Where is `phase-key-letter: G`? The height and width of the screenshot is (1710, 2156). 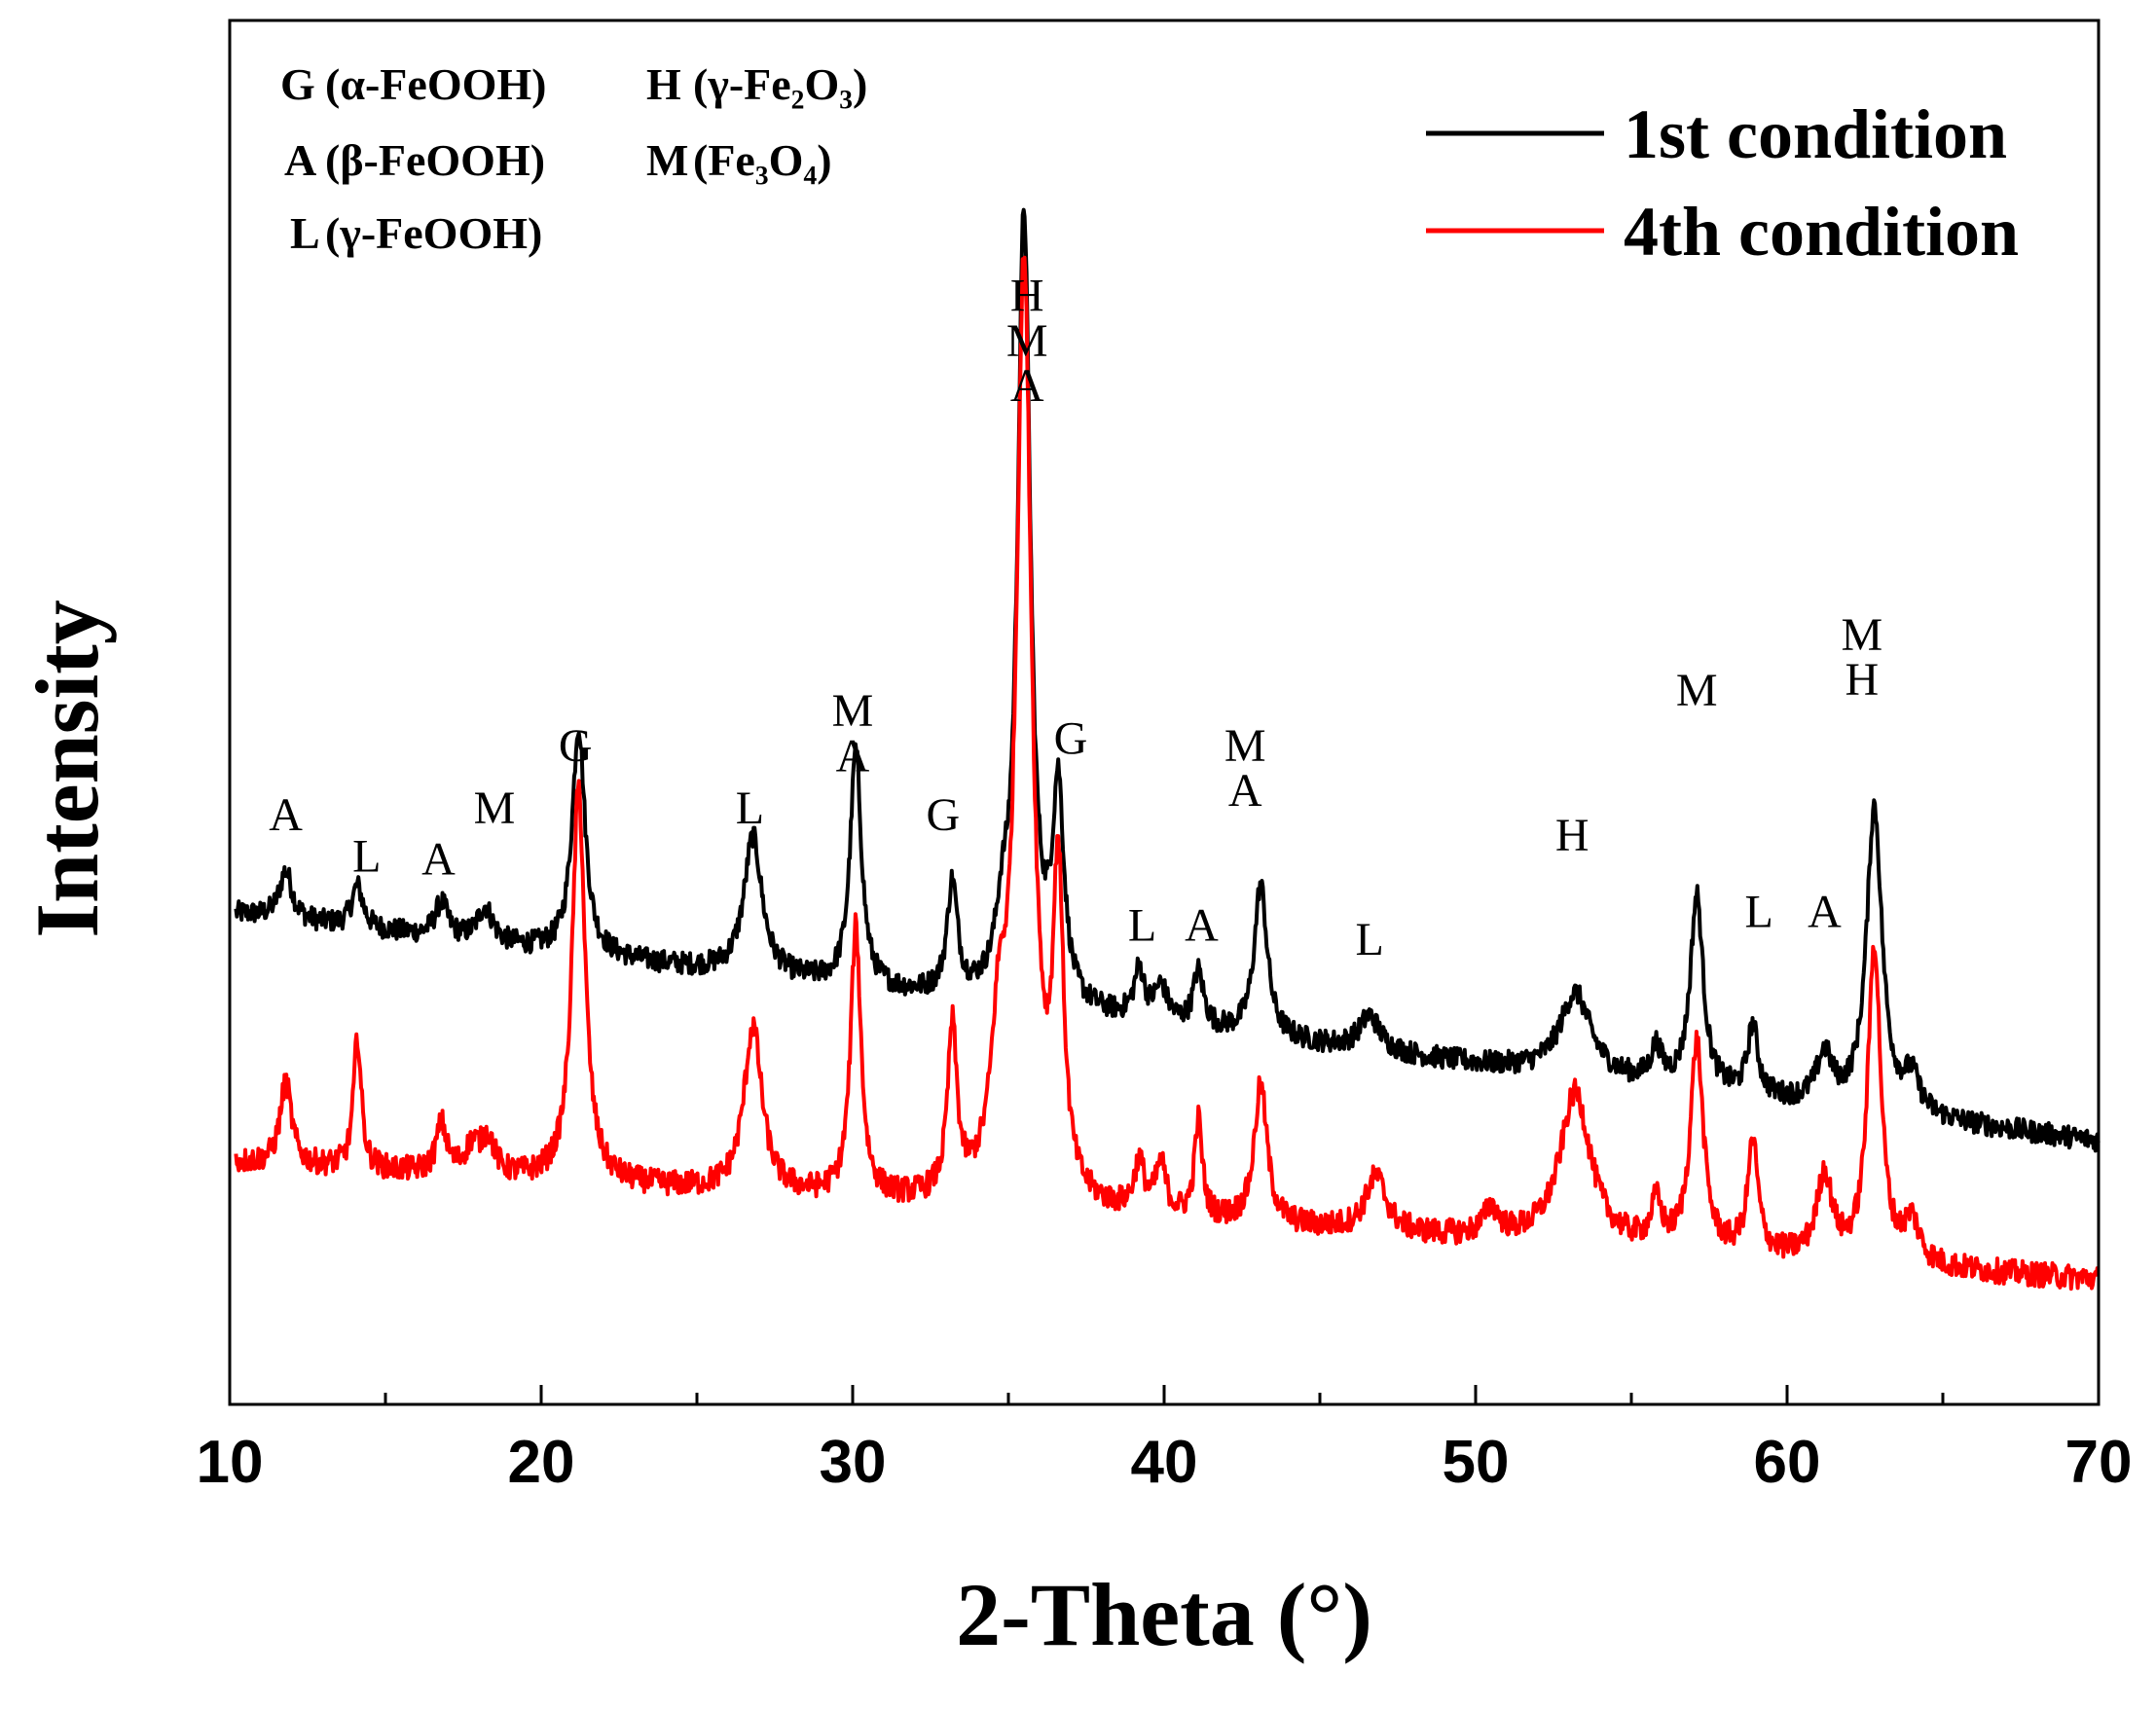 phase-key-letter: G is located at coordinates (297, 84).